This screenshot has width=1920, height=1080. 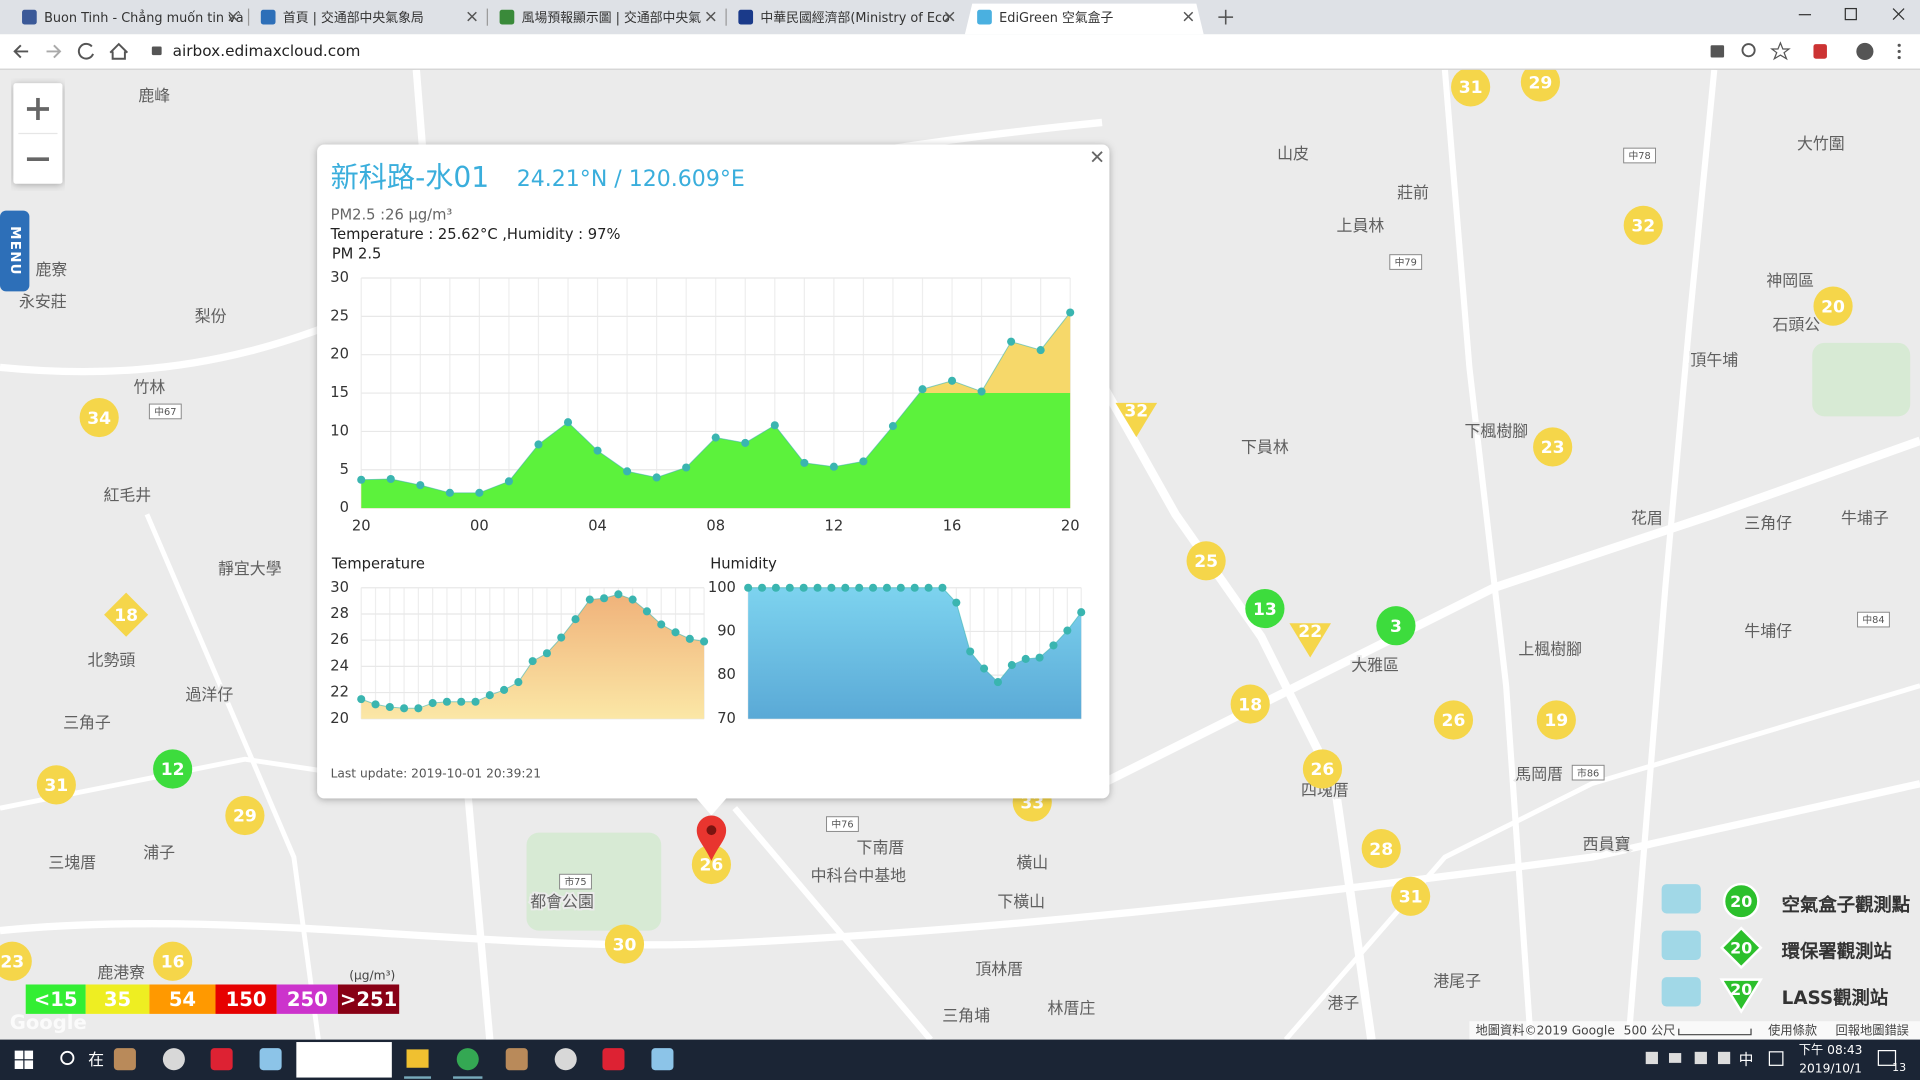 I want to click on x-tick-label: 04, so click(x=597, y=526).